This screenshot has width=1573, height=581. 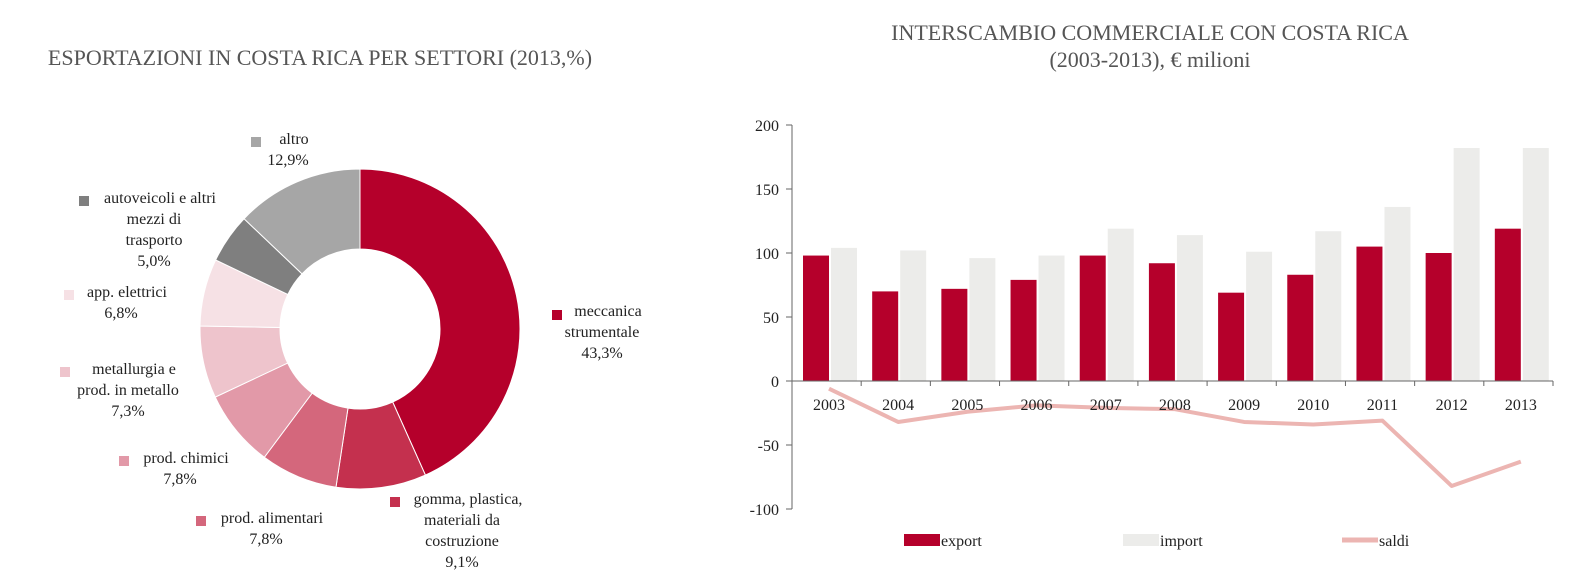 What do you see at coordinates (602, 332) in the screenshot?
I see `donut-slice-label: strumentale` at bounding box center [602, 332].